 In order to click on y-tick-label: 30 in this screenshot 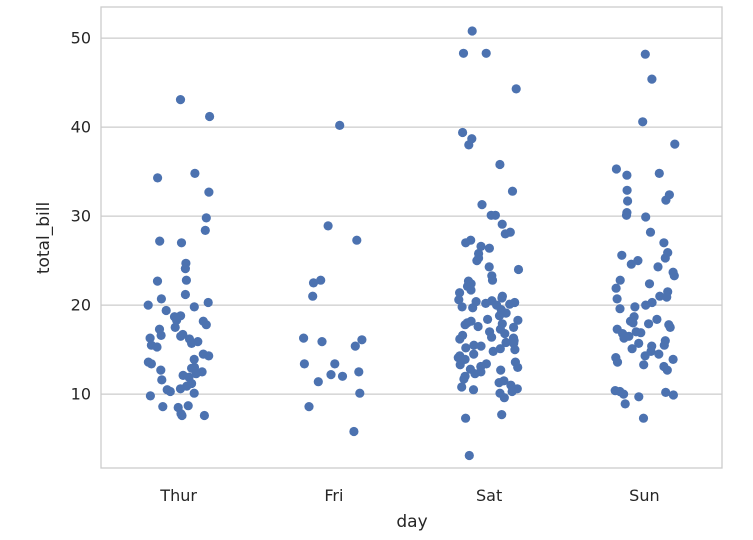, I will do `click(81, 216)`.